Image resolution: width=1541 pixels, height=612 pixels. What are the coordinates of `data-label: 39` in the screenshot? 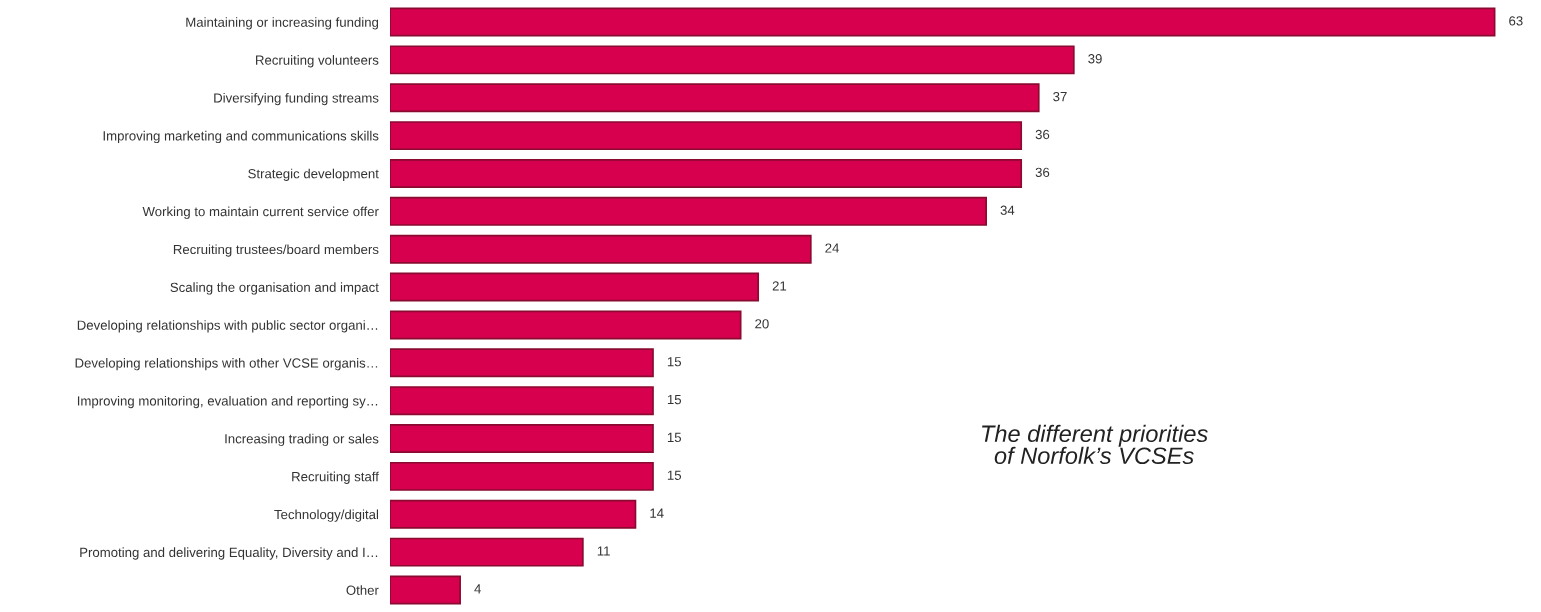 It's located at (1095, 59).